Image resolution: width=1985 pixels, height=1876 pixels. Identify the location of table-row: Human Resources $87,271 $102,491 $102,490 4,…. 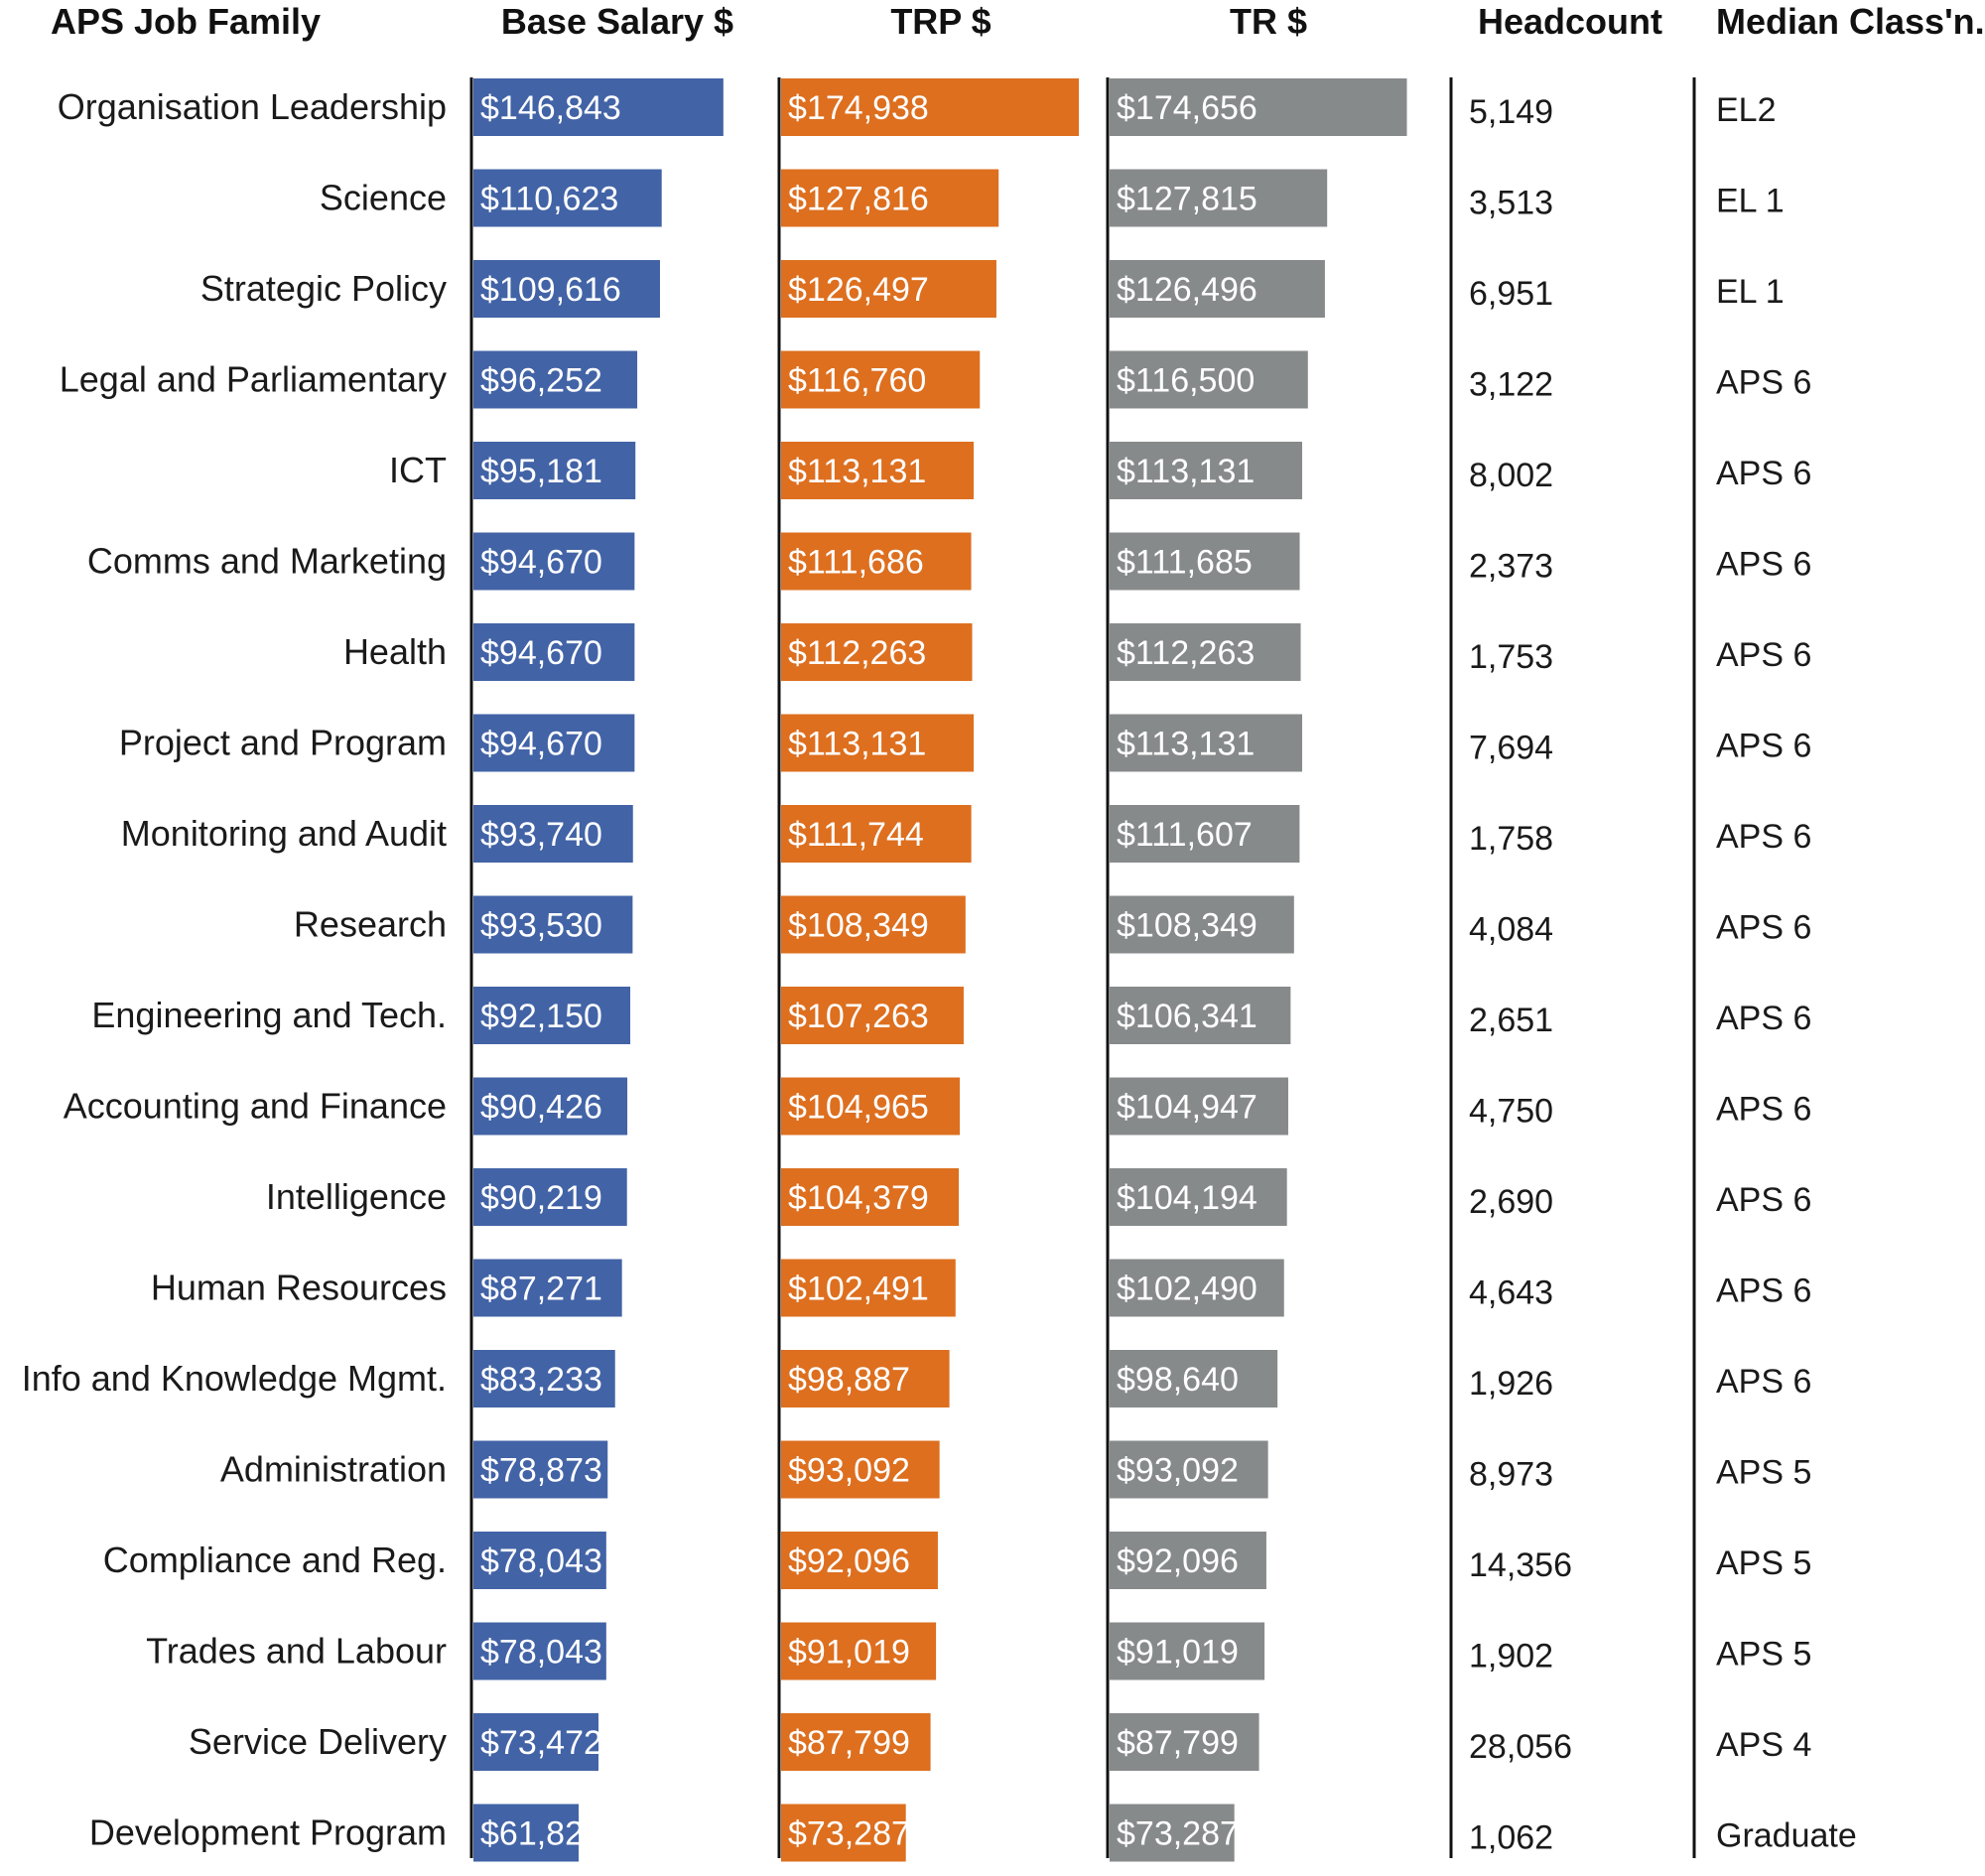
(981, 1288).